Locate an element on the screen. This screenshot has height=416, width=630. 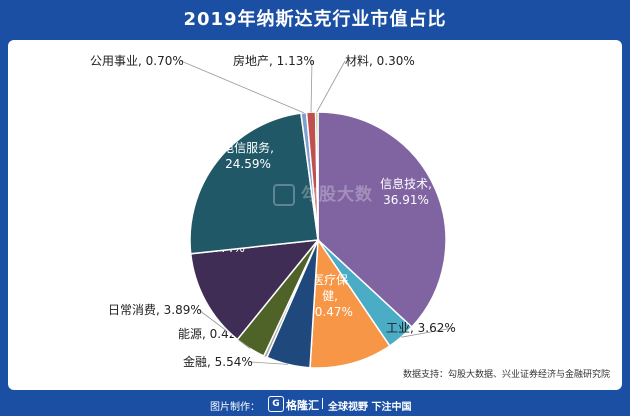
watermark-text: 勾股大数 is located at coordinates (337, 195).